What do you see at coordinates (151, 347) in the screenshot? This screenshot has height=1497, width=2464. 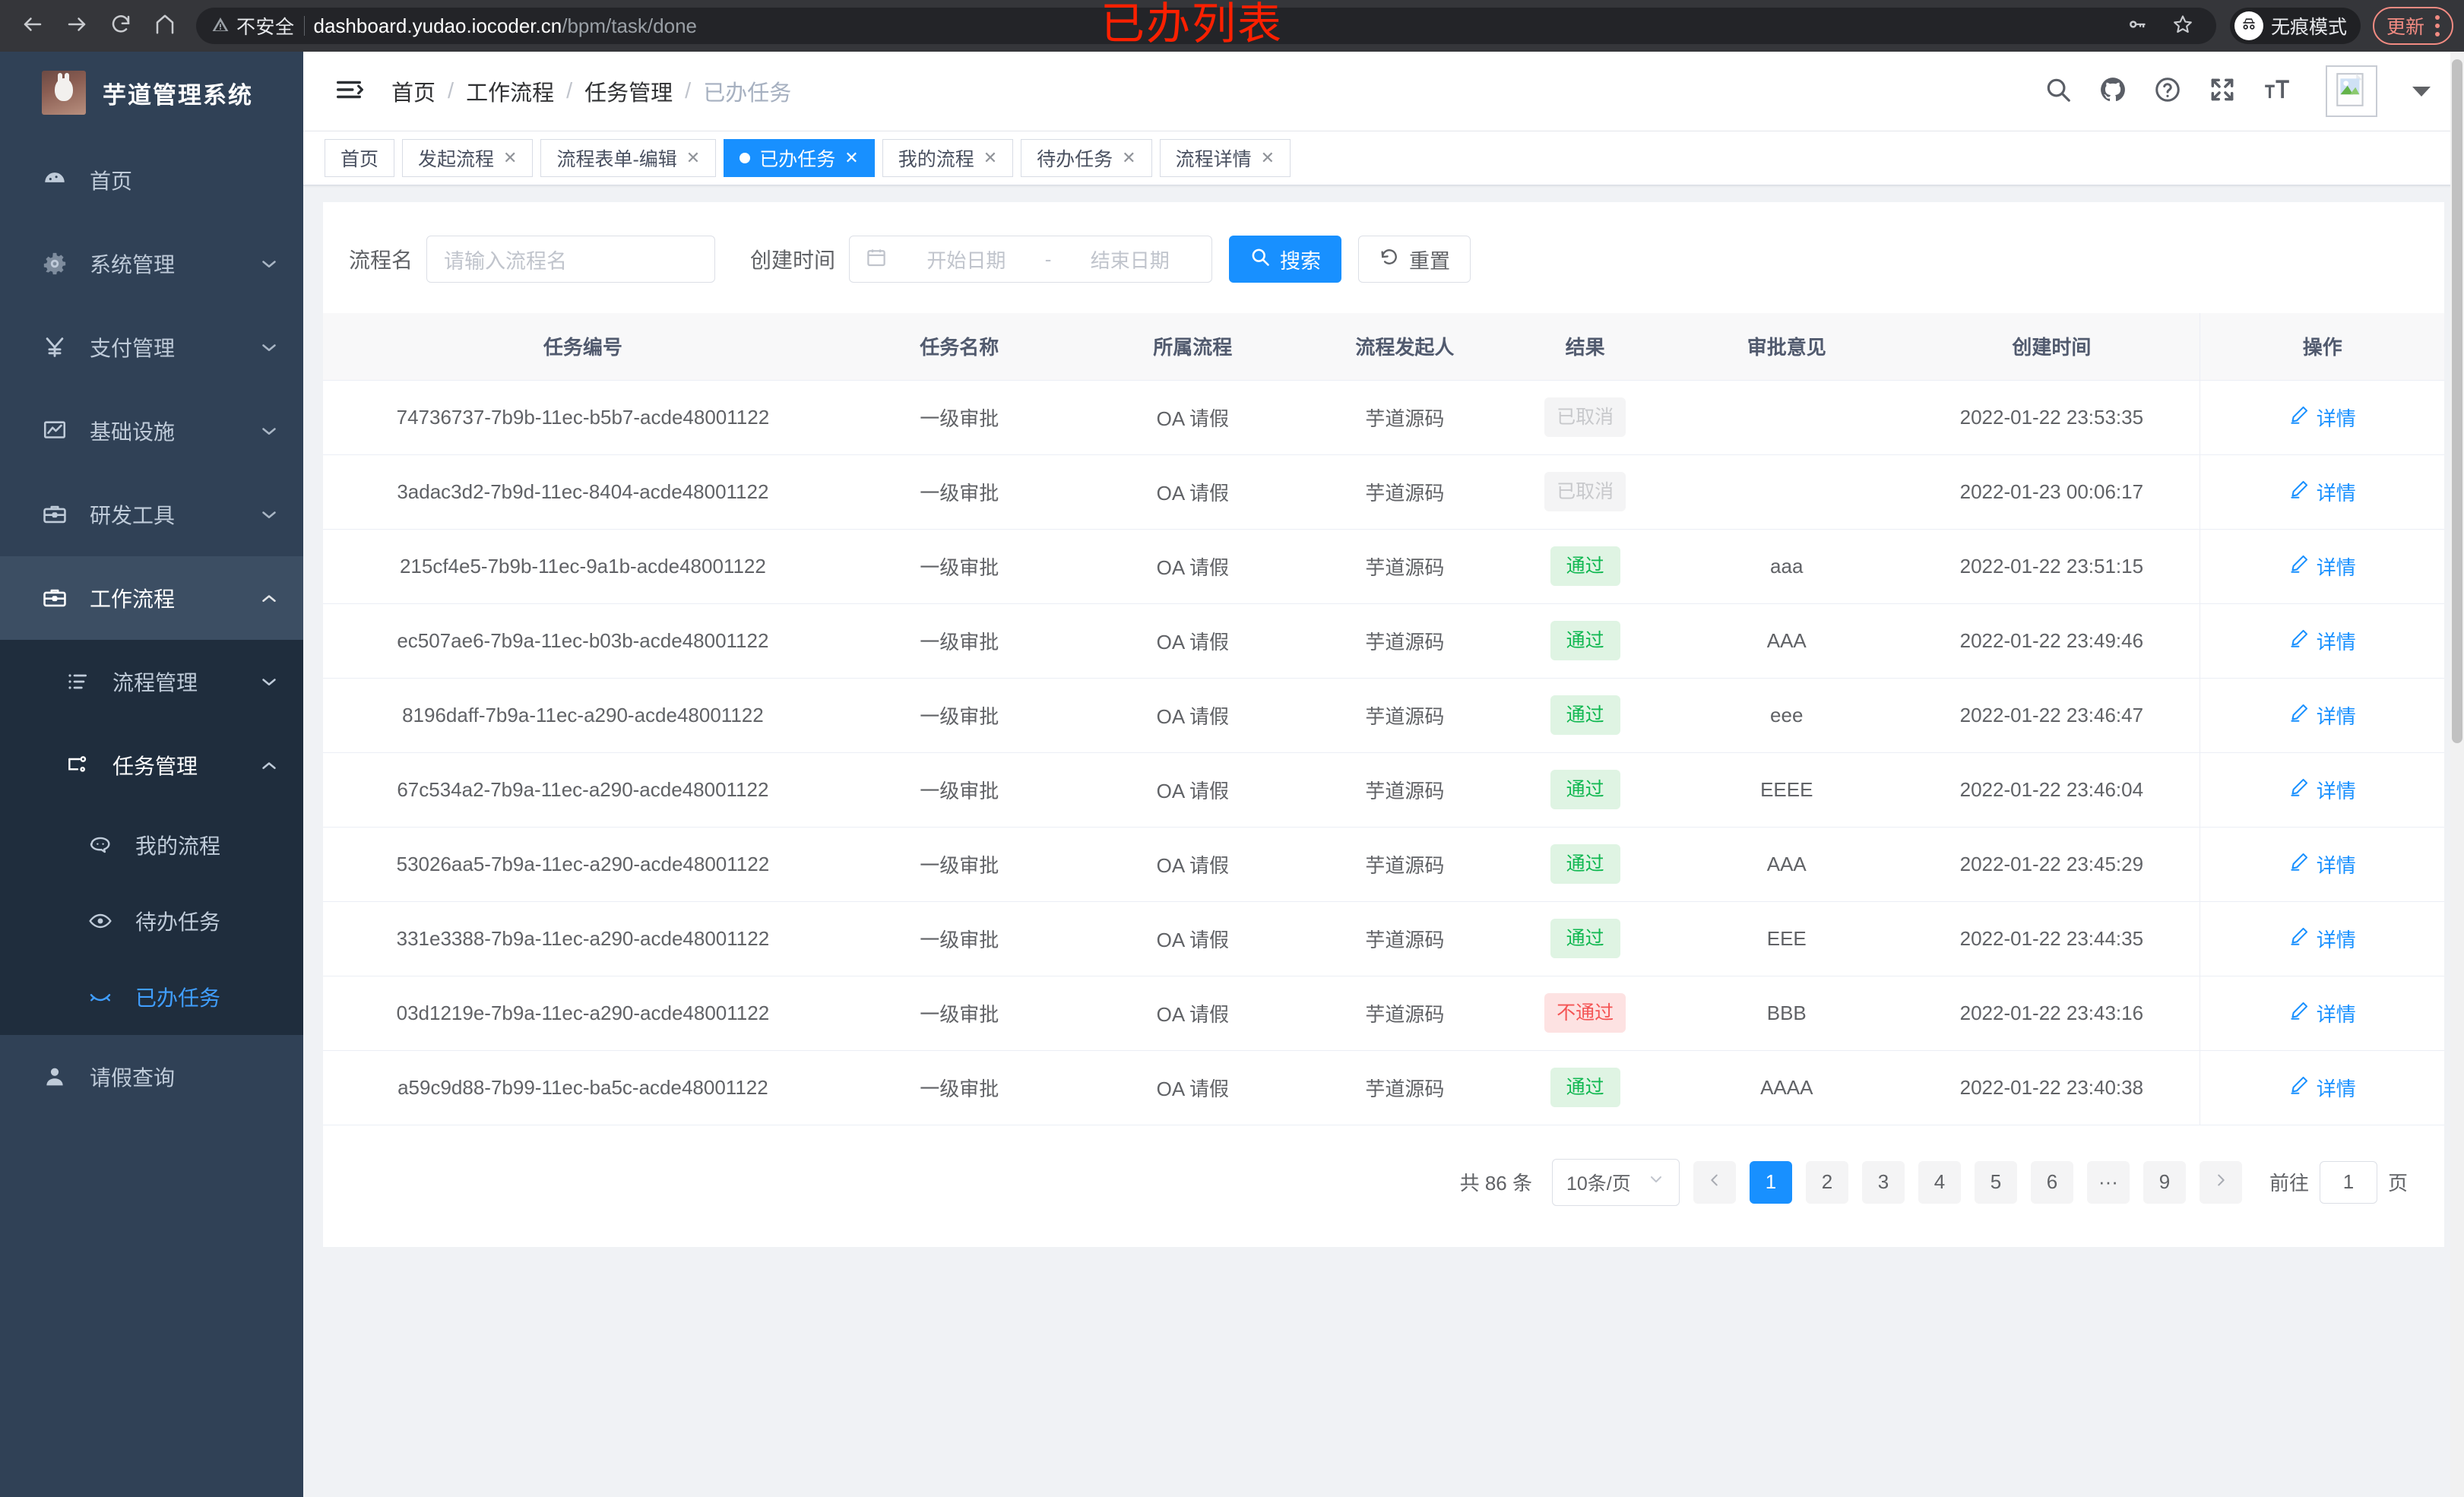 I see `sidebar-item-payment: 支付管理` at bounding box center [151, 347].